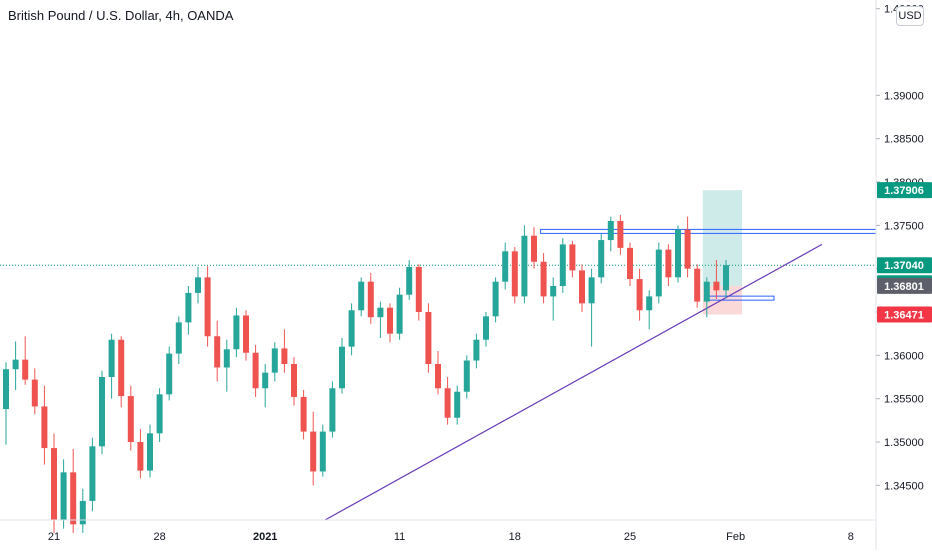  I want to click on y-tick-label: 1.35000, so click(904, 443).